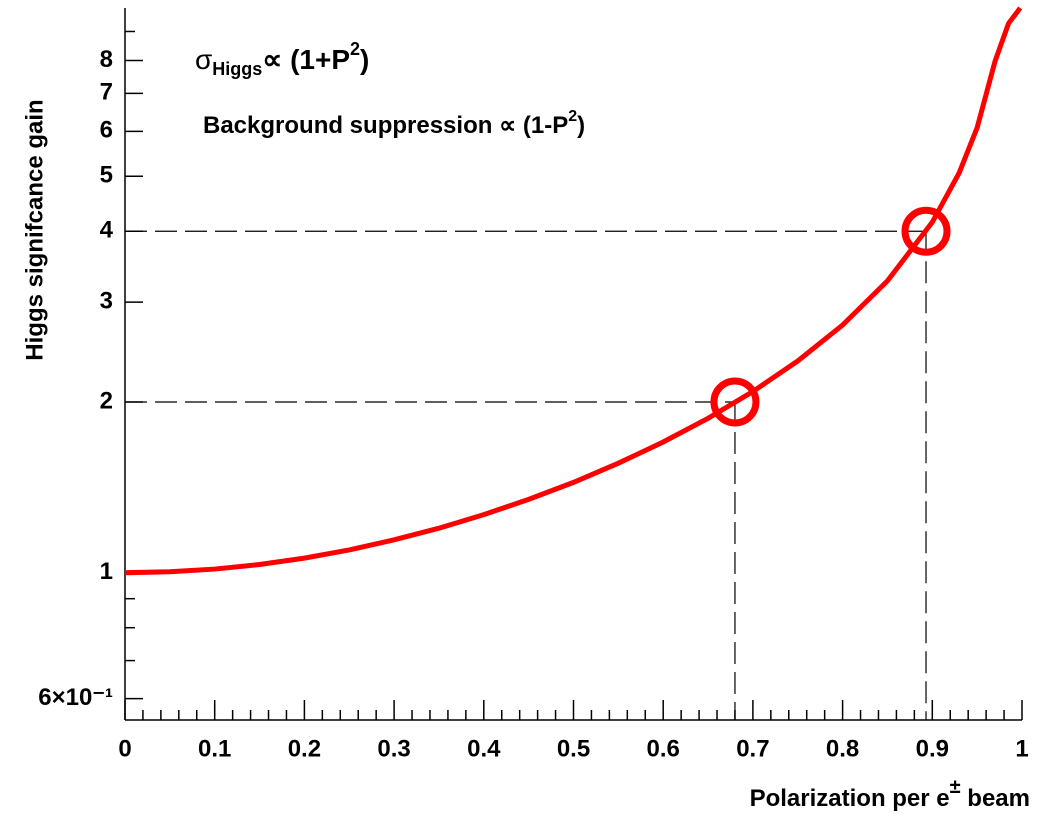 The height and width of the screenshot is (827, 1050). Describe the element at coordinates (107, 230) in the screenshot. I see `y-tick-label: 4` at that location.